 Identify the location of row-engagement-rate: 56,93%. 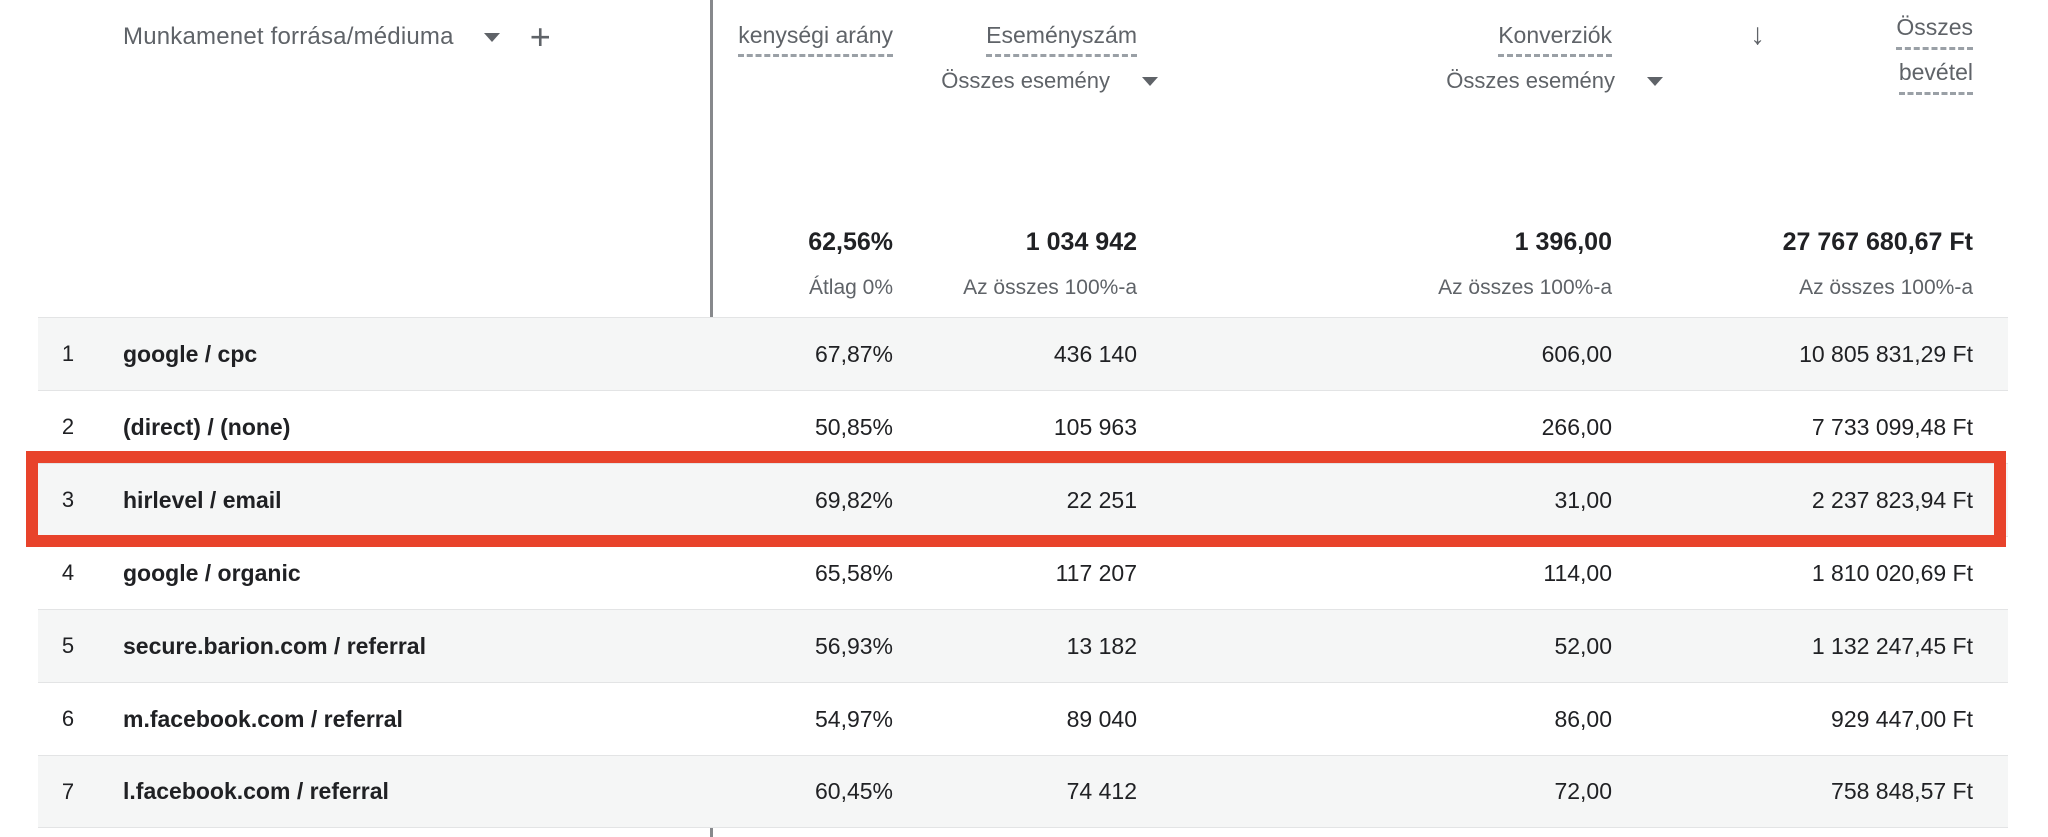
(853, 645).